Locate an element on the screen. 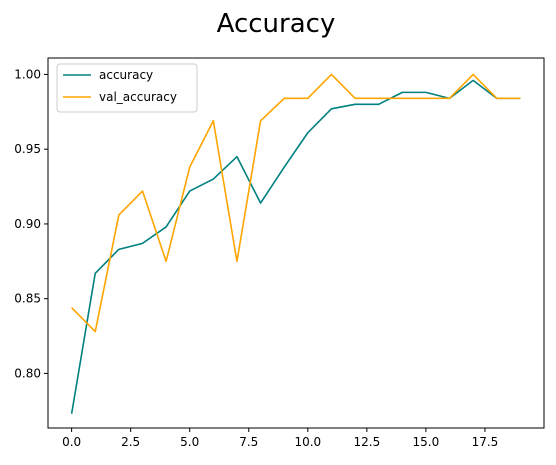  x-tick-label: 10.0 is located at coordinates (307, 442).